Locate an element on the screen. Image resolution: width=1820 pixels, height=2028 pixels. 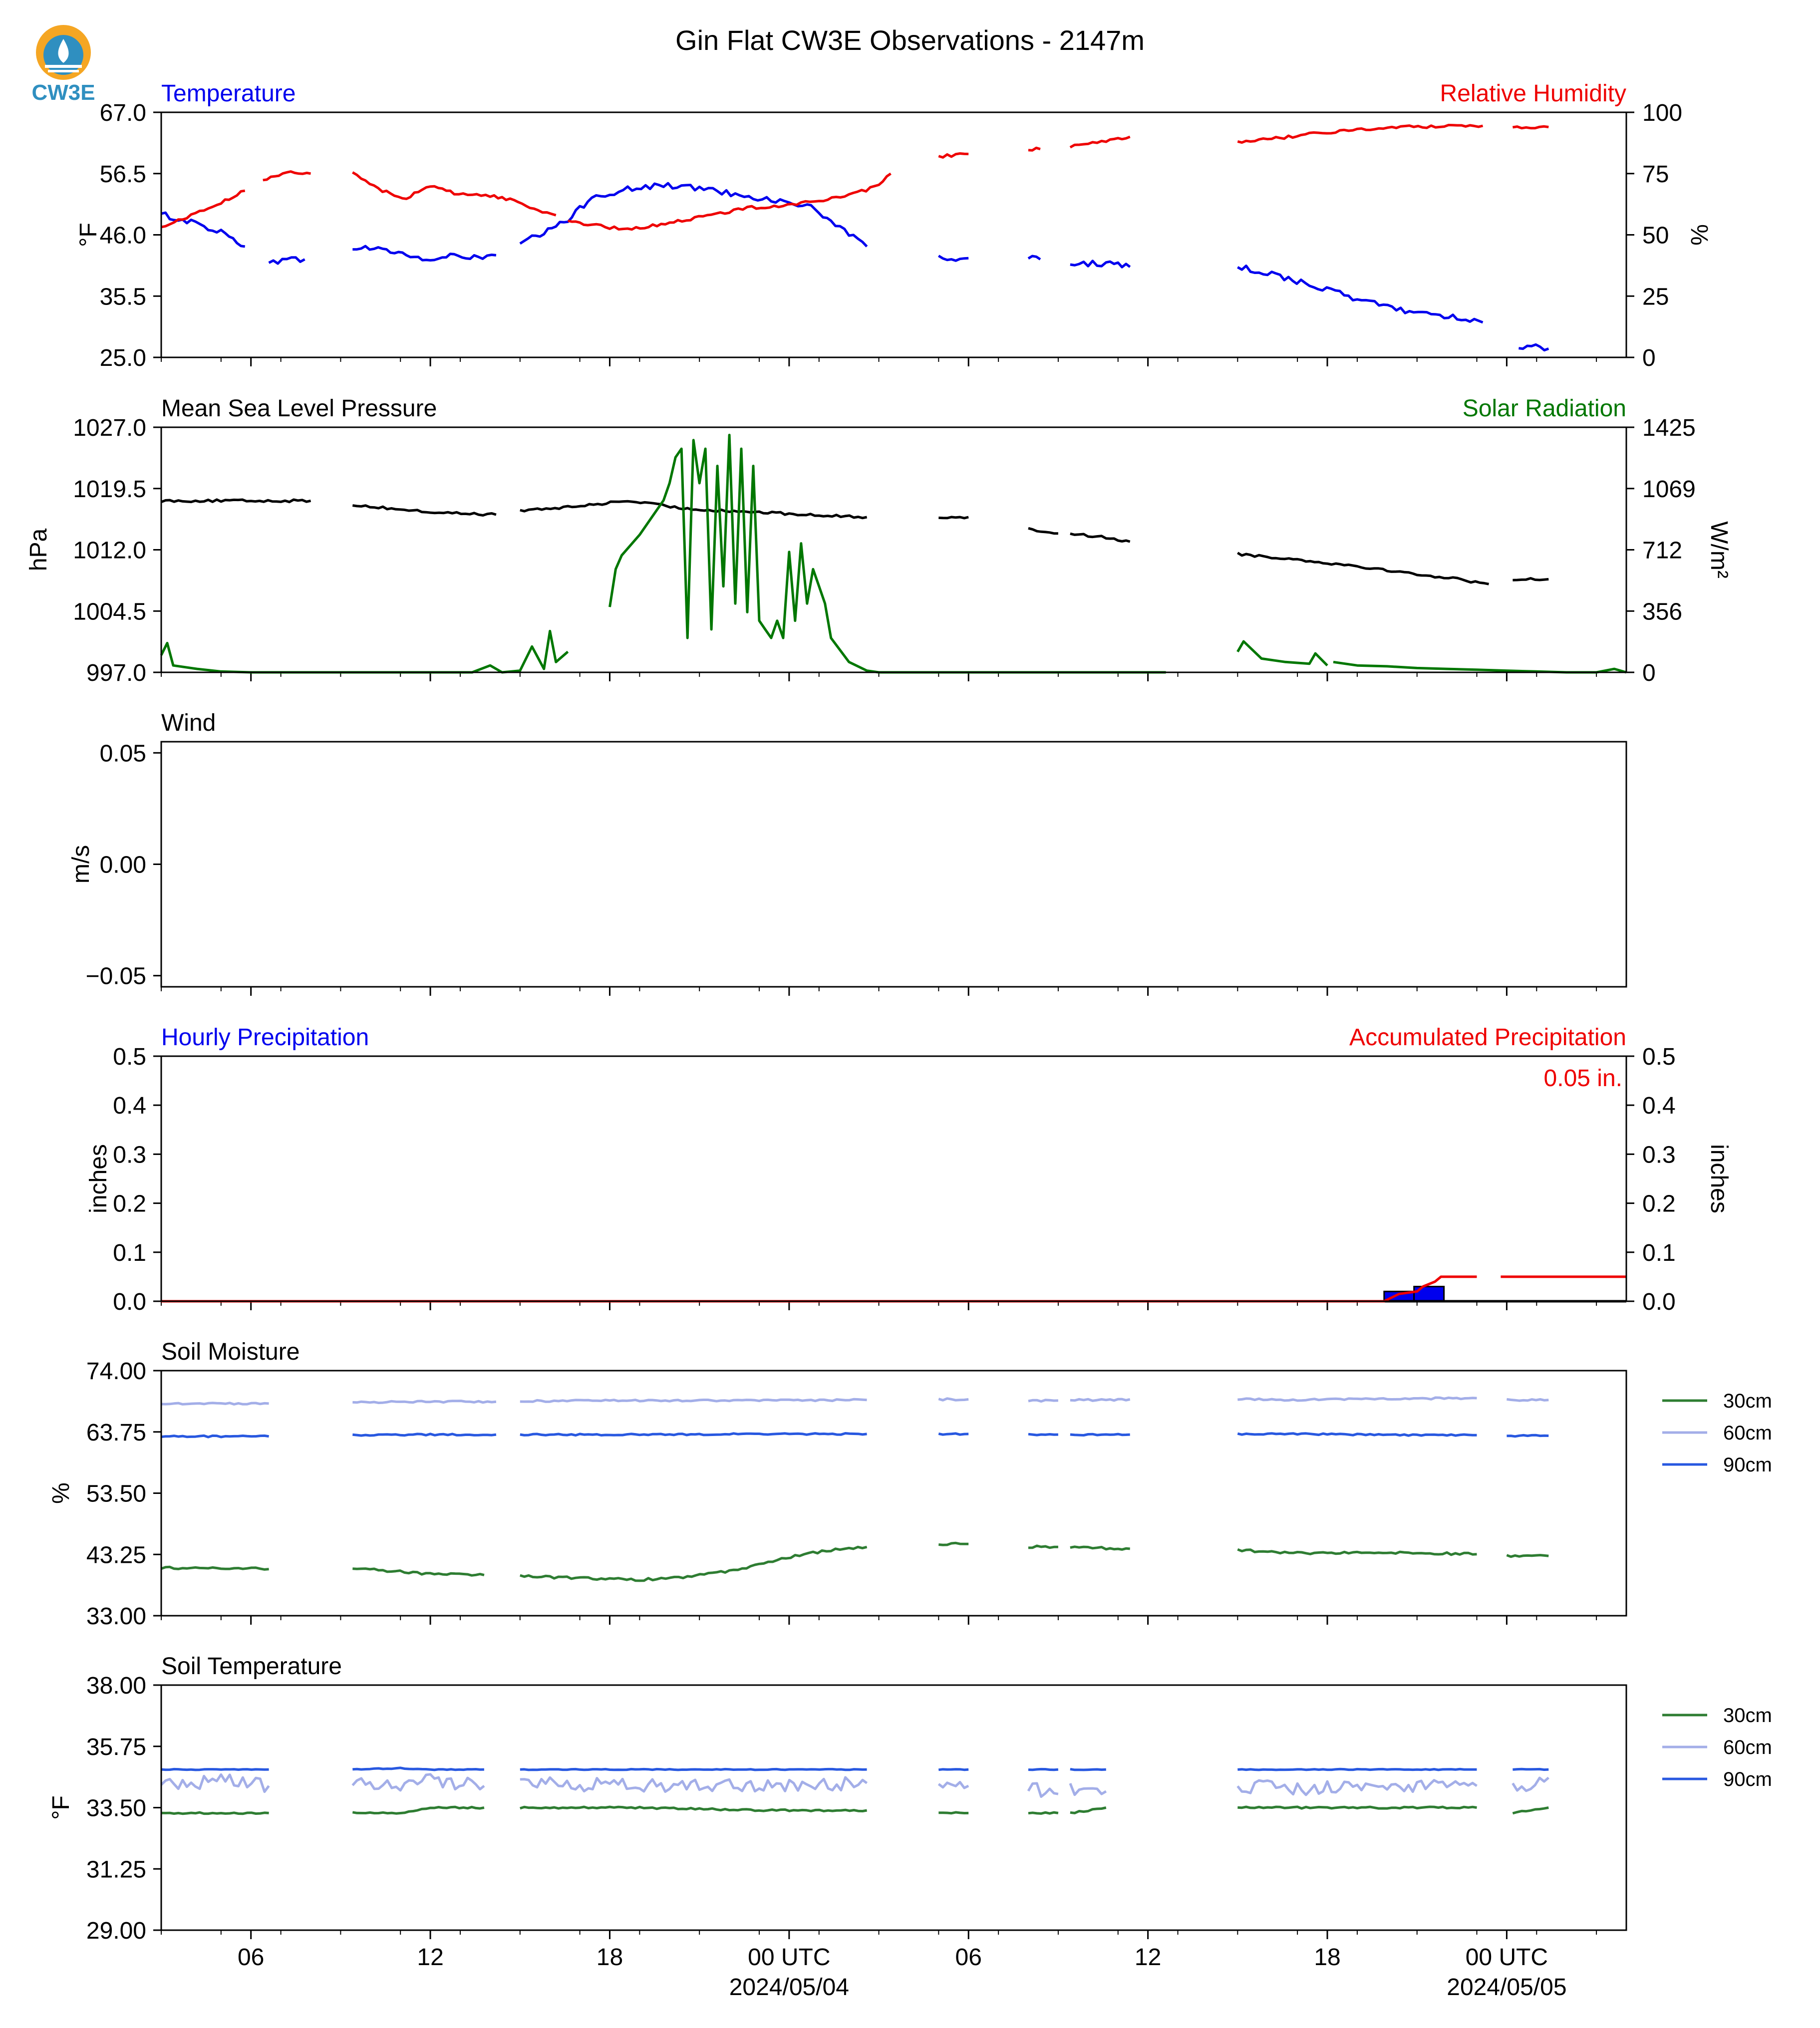
y-tick-label-right: 712 is located at coordinates (1662, 551).